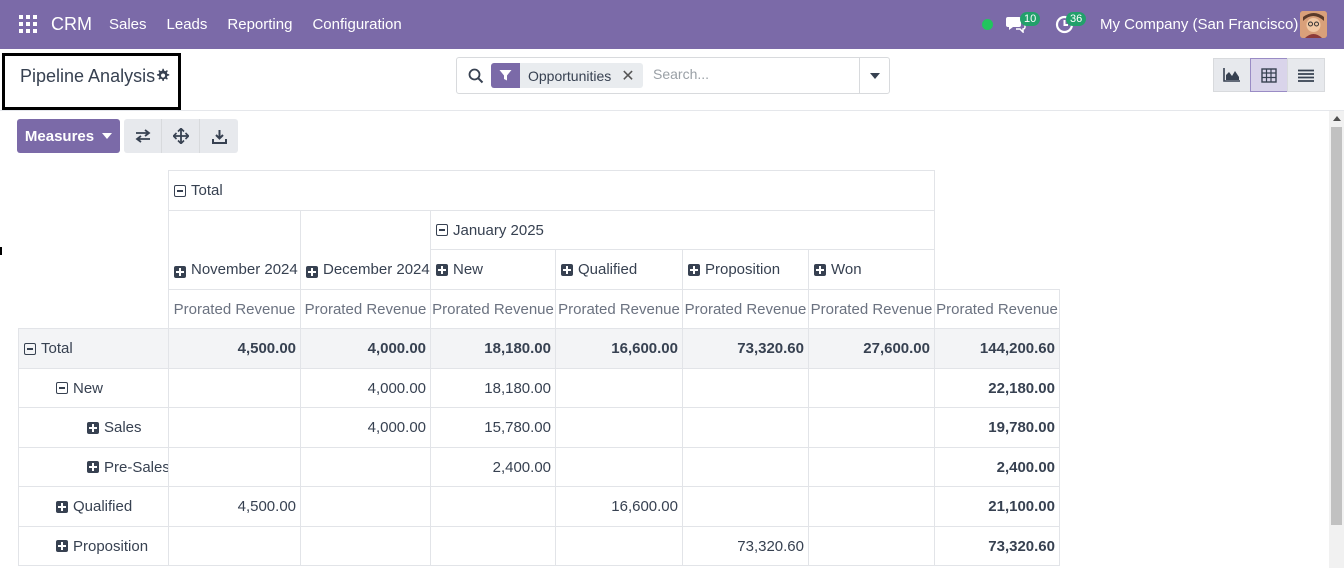 The image size is (1344, 568). What do you see at coordinates (997, 348) in the screenshot?
I see `table-cell: 144,200.60` at bounding box center [997, 348].